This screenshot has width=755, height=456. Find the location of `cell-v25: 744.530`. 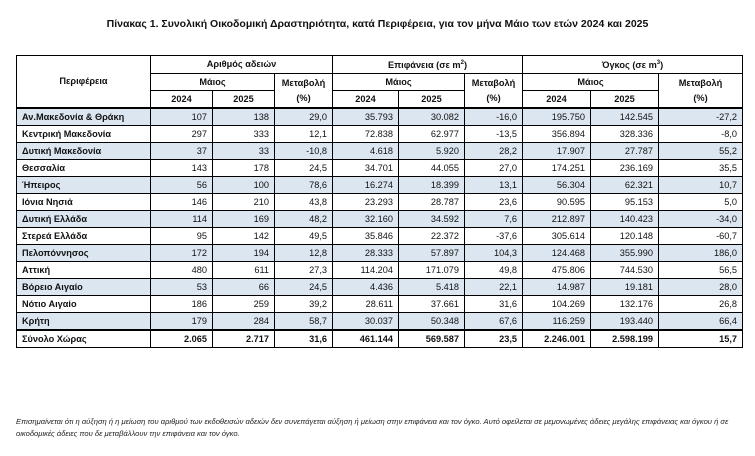

cell-v25: 744.530 is located at coordinates (625, 270).